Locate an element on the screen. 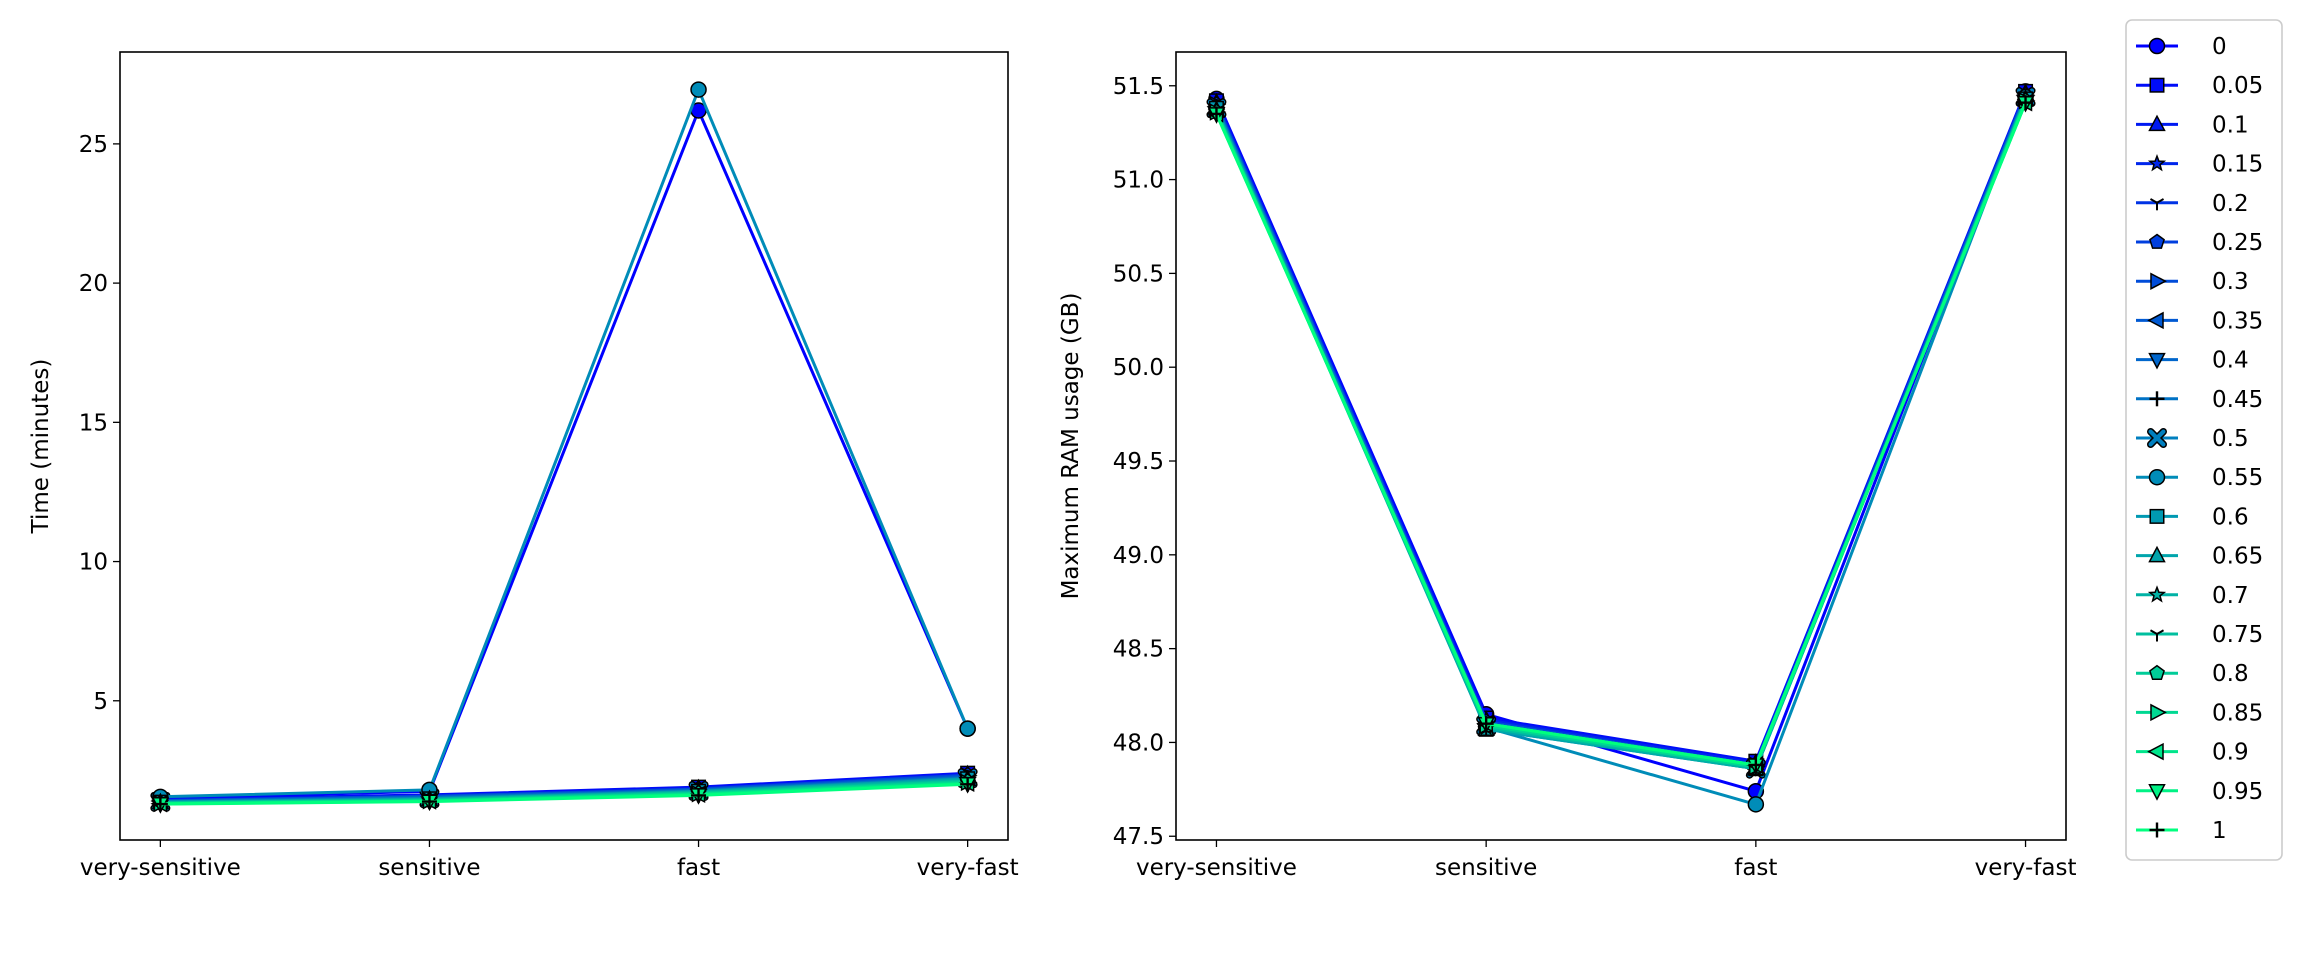 Image resolution: width=2304 pixels, height=960 pixels. y-axis-label: Time (minutes) is located at coordinates (41, 447).